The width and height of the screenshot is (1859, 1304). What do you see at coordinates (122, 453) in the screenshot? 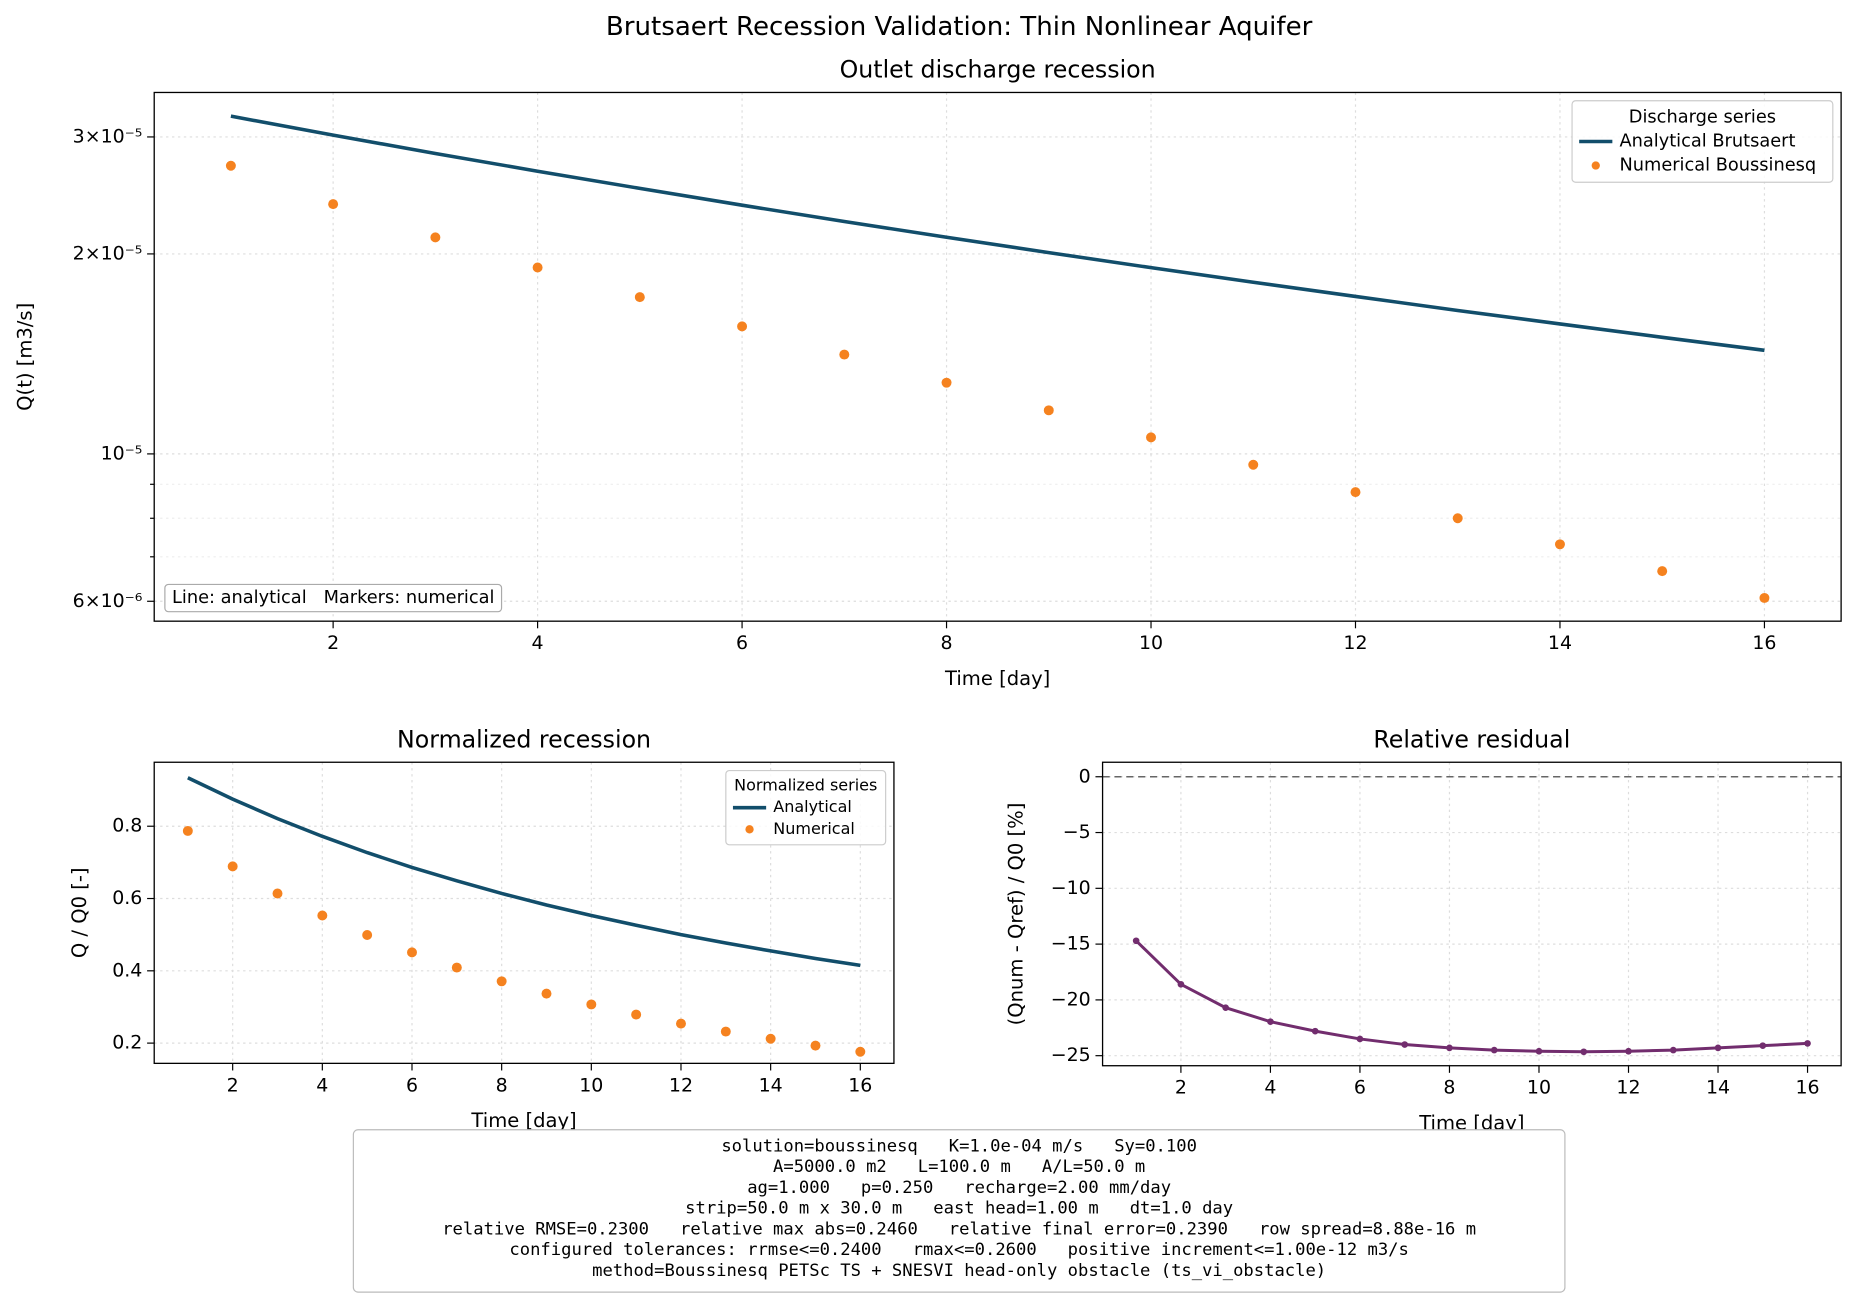
I see `y-tick-label: 10⁻⁵` at bounding box center [122, 453].